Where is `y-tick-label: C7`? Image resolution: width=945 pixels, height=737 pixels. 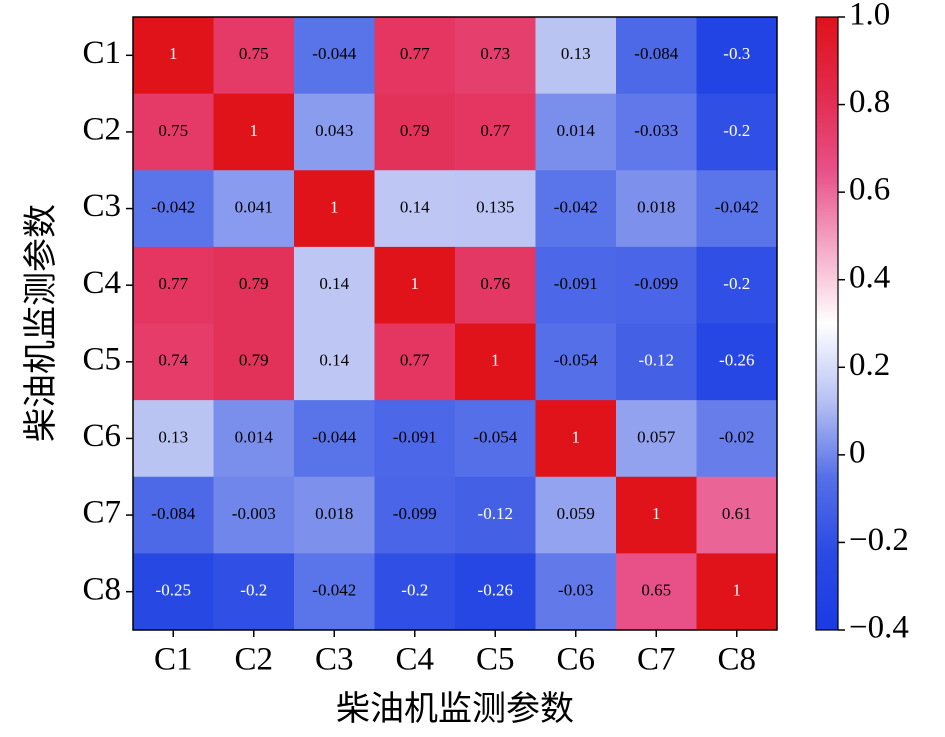
y-tick-label: C7 is located at coordinates (101, 513).